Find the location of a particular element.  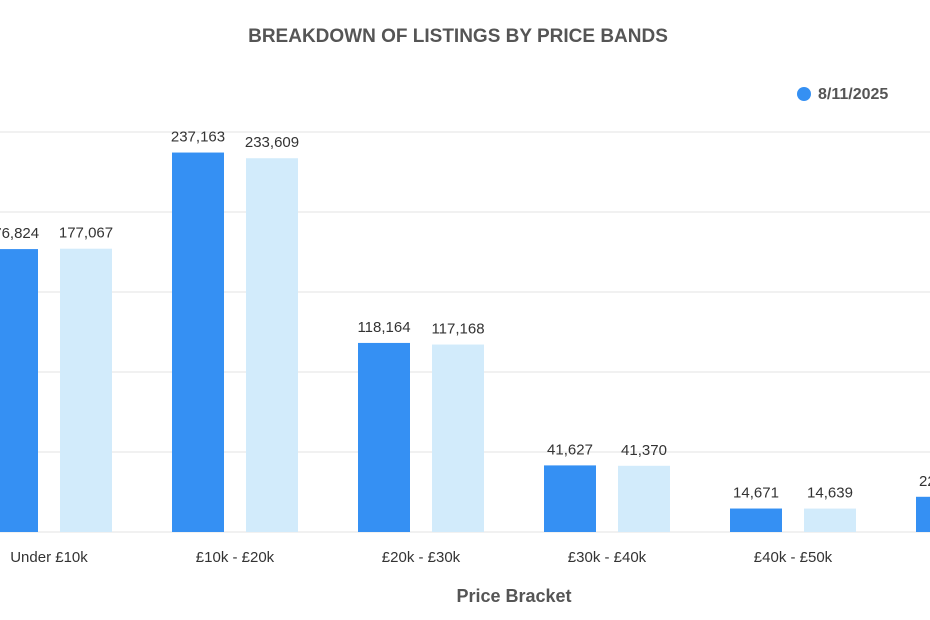

value-label: 177,067 is located at coordinates (86, 233).